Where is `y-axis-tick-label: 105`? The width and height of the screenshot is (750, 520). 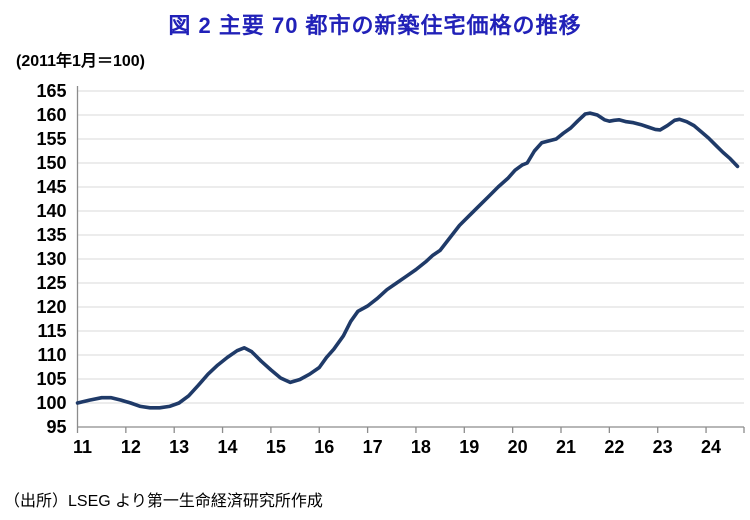 y-axis-tick-label: 105 is located at coordinates (51, 379).